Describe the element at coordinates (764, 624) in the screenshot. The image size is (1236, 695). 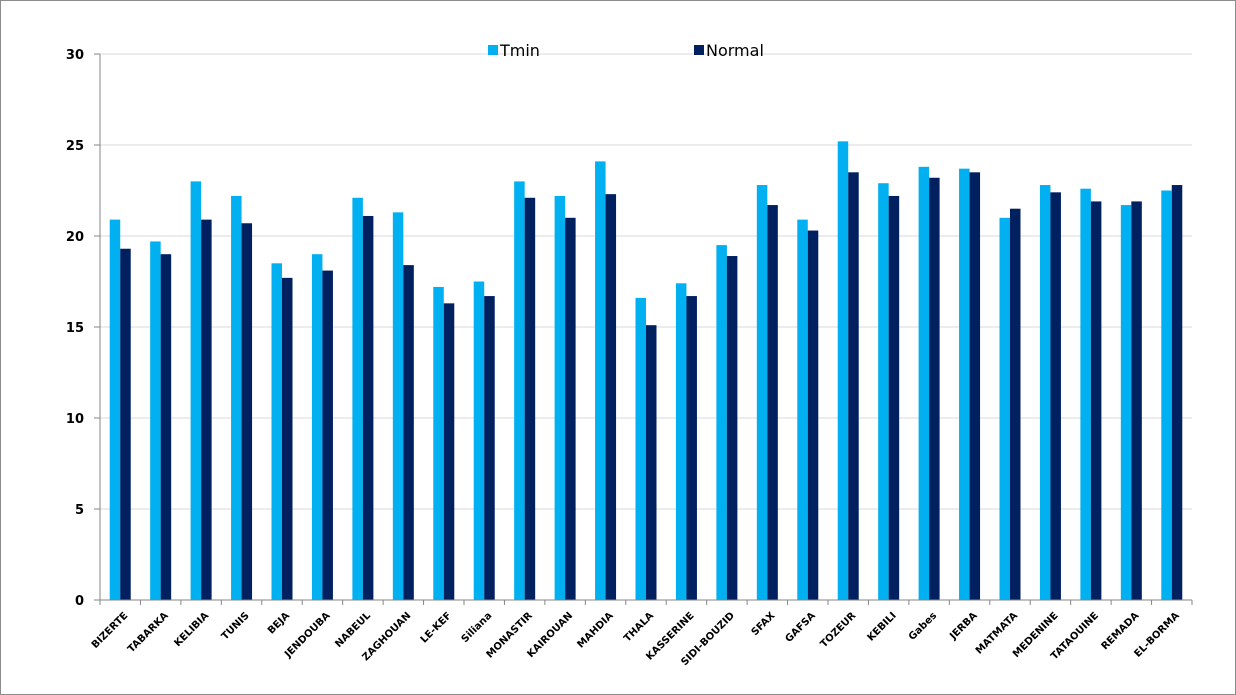
I see `x-tick-label: SFAX` at that location.